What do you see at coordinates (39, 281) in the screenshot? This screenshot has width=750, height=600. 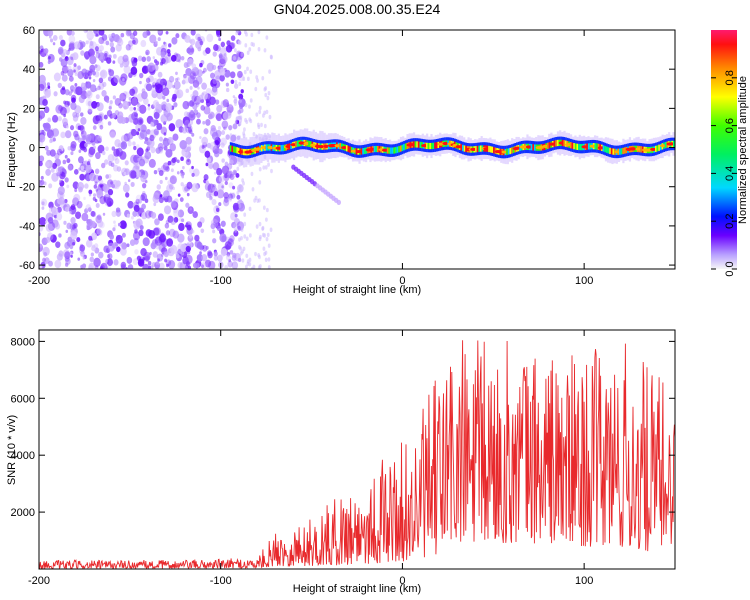 I see `x-tick-label: -200` at bounding box center [39, 281].